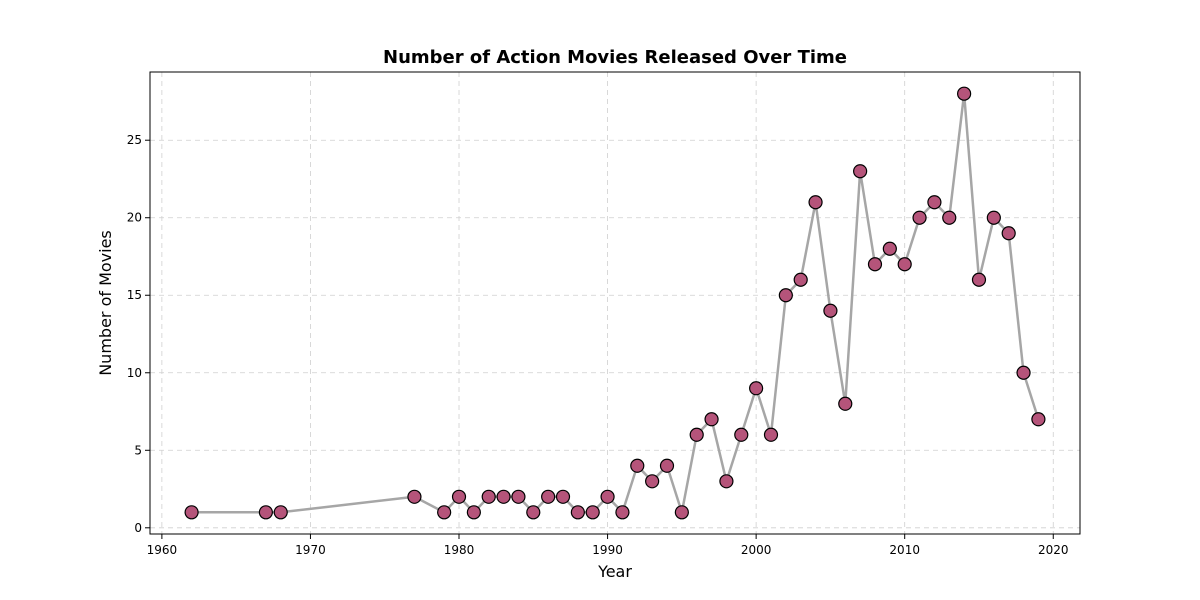 This screenshot has width=1200, height=600. I want to click on y-tick-label: 15, so click(134, 295).